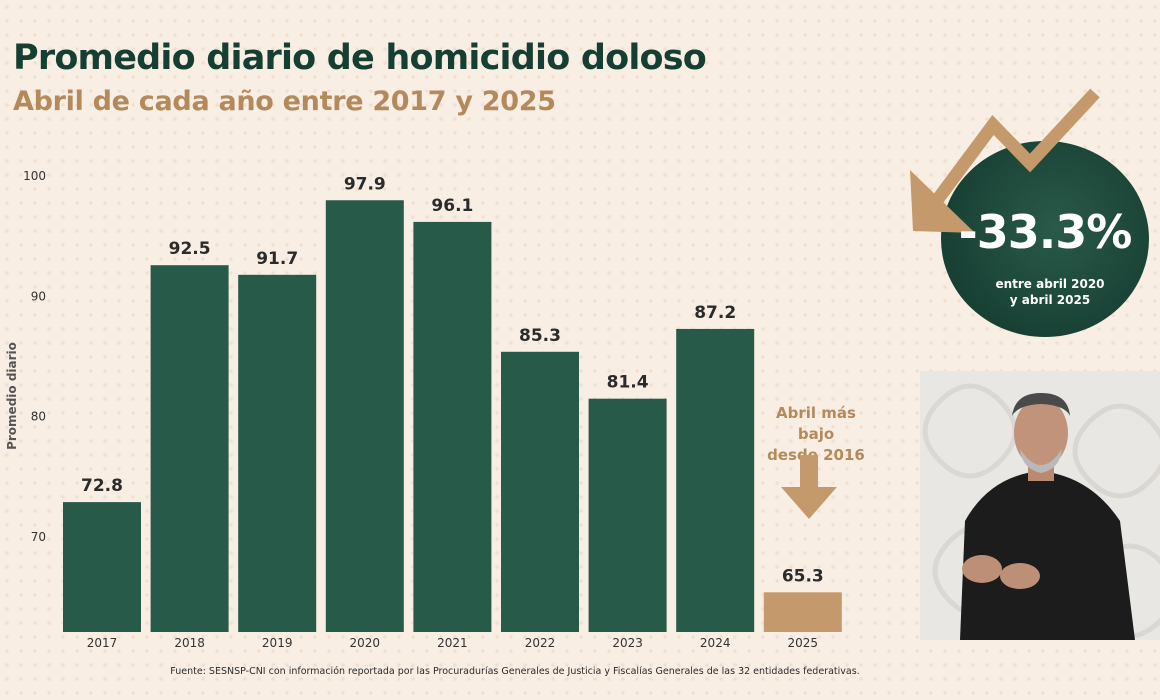  What do you see at coordinates (360, 58) in the screenshot?
I see `chart-title: Promedio diario de homicidio doloso` at bounding box center [360, 58].